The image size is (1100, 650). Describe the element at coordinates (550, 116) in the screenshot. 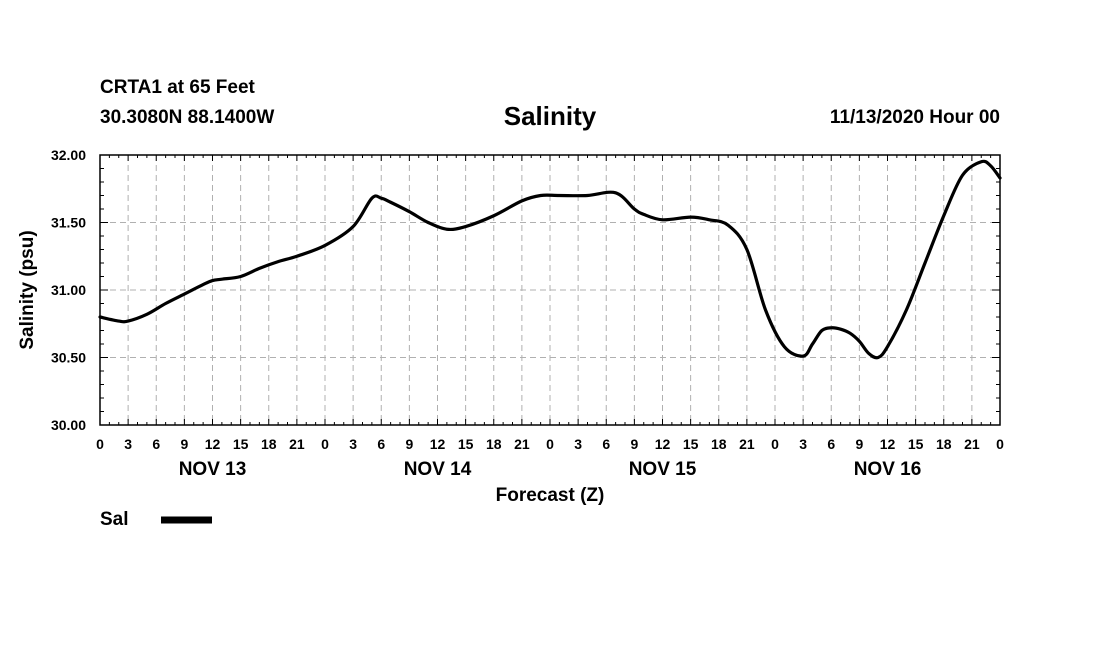

I see `chart-title: Salinity` at that location.